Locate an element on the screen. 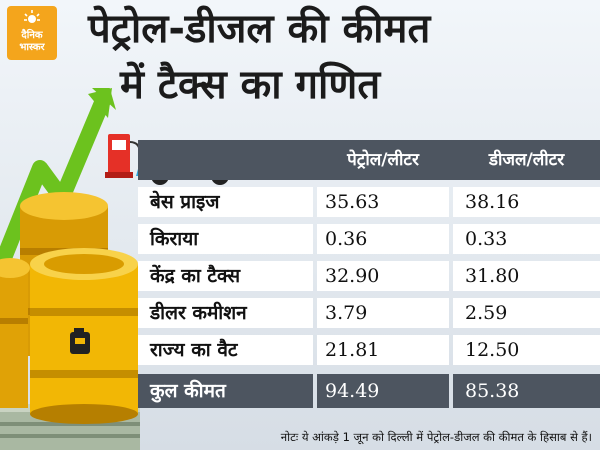 This screenshot has width=600, height=450. diesel-value: 2.59 is located at coordinates (526, 313).